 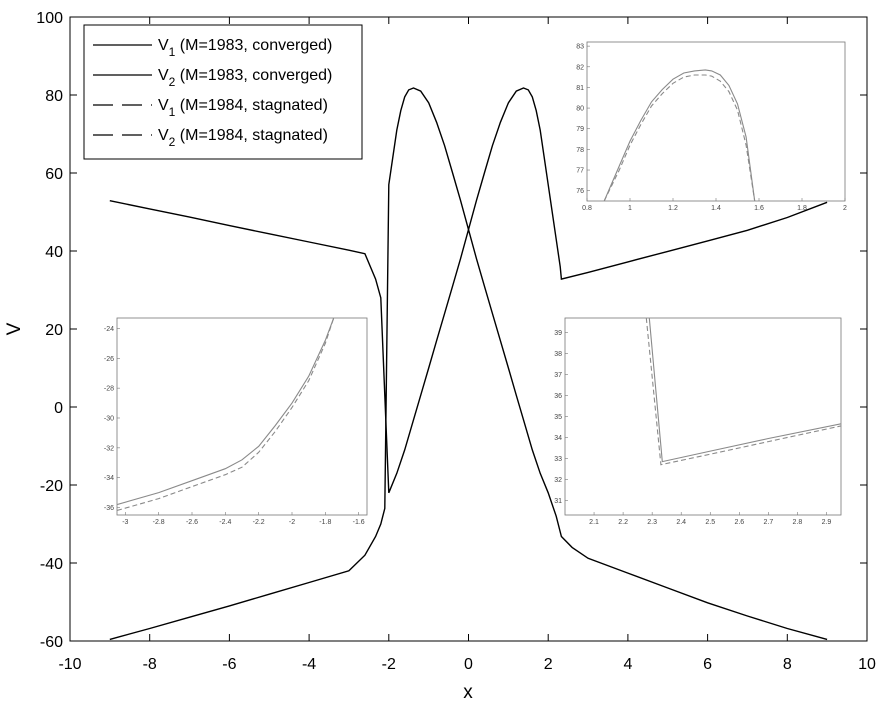 I want to click on inset-x-tick-label: 0.8, so click(x=587, y=208).